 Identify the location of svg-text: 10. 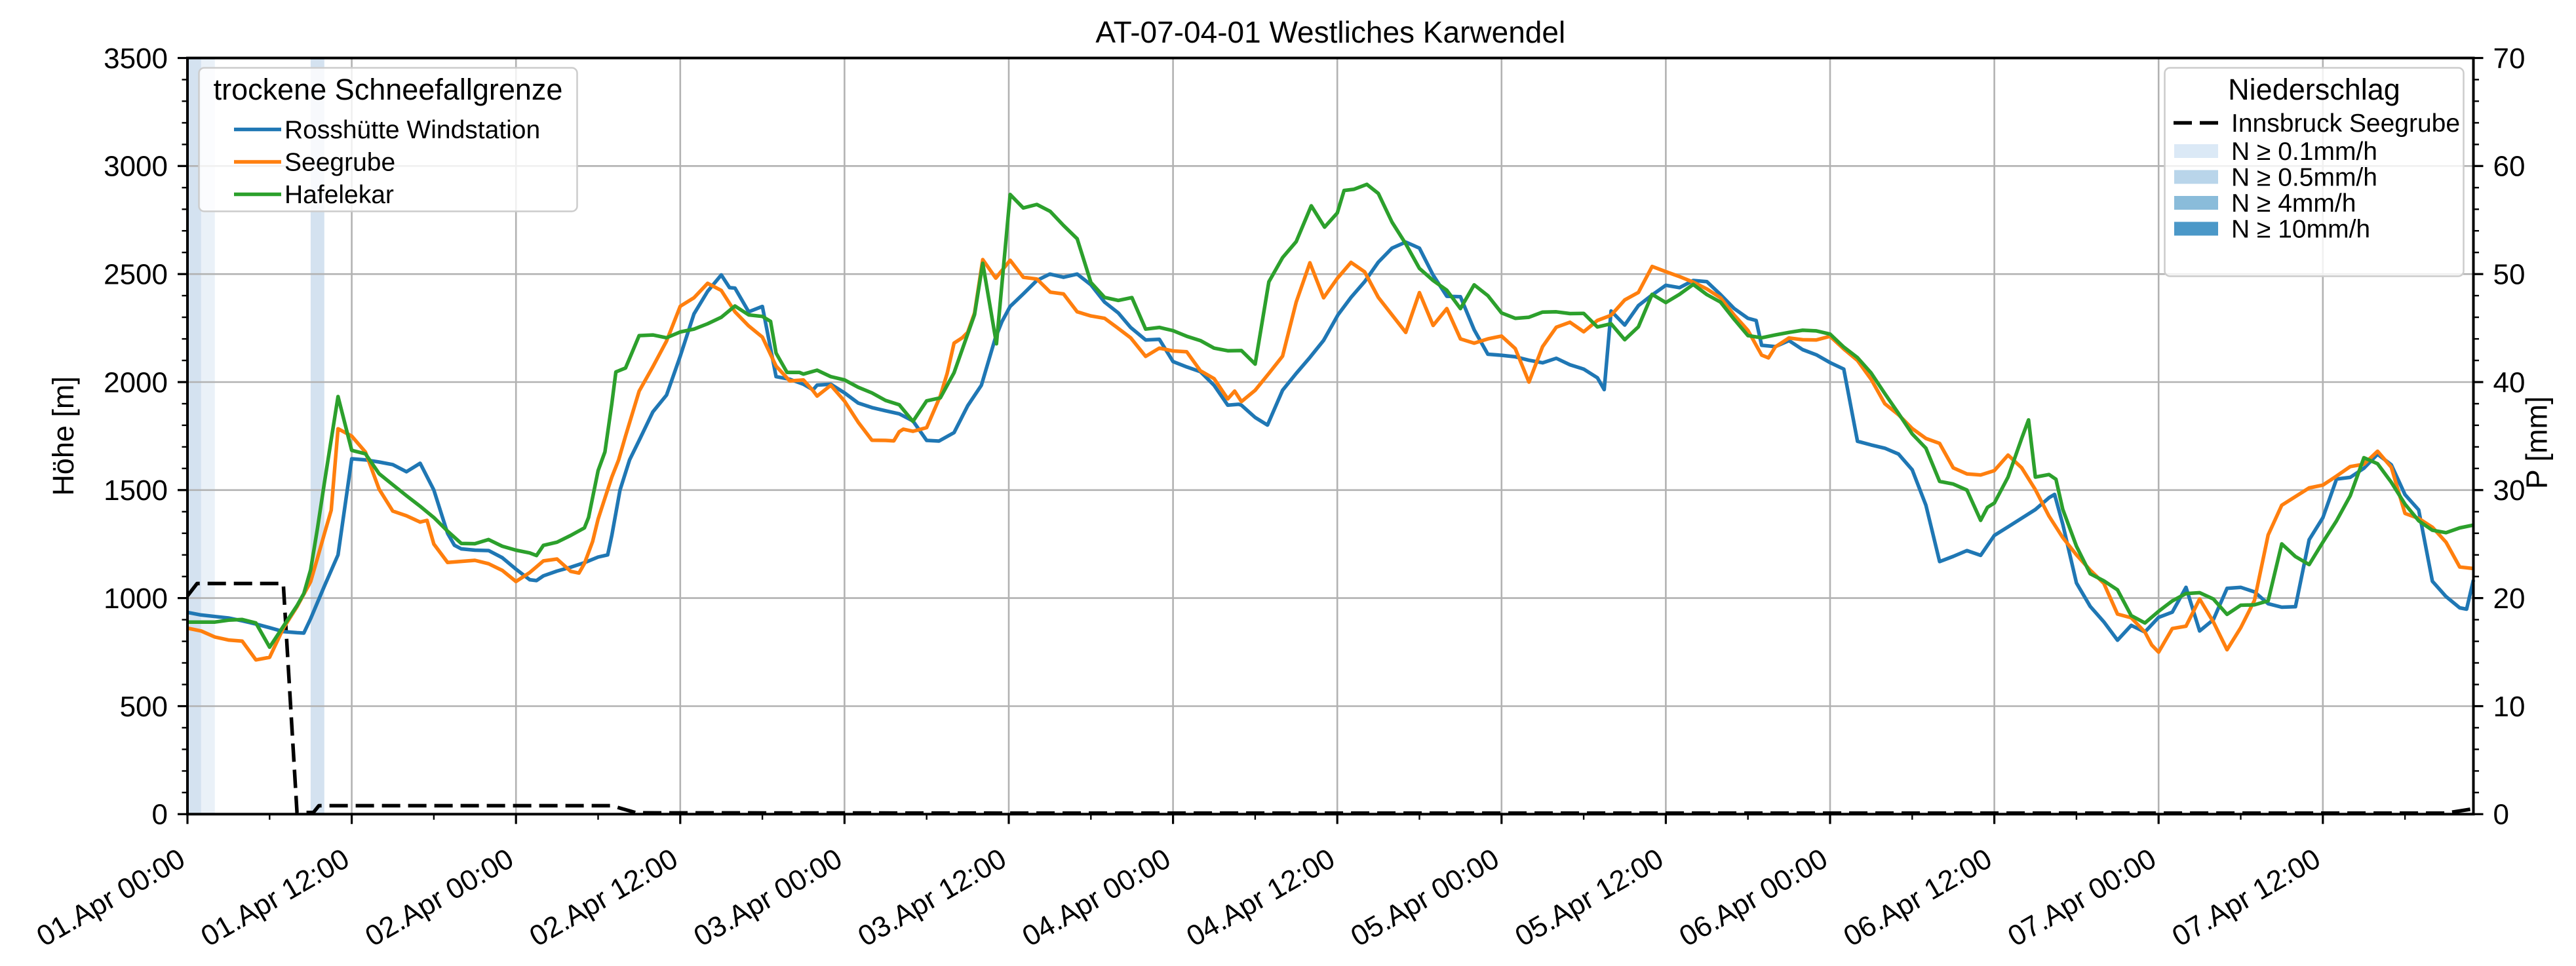
(2509, 707).